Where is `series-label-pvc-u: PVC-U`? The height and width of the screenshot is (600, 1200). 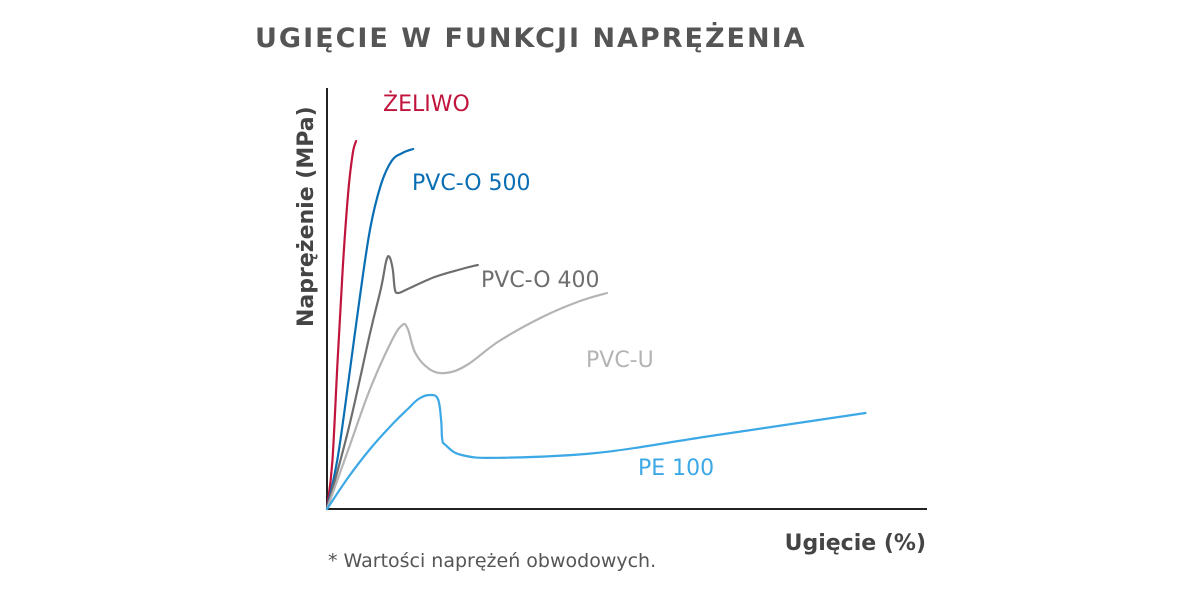 series-label-pvc-u: PVC-U is located at coordinates (620, 360).